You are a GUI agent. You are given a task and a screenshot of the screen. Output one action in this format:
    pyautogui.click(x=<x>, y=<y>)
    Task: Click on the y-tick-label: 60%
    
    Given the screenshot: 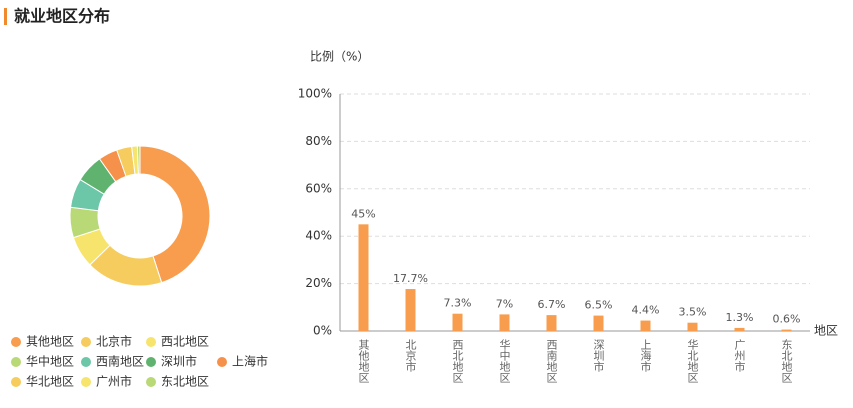 What is the action you would take?
    pyautogui.click(x=318, y=188)
    